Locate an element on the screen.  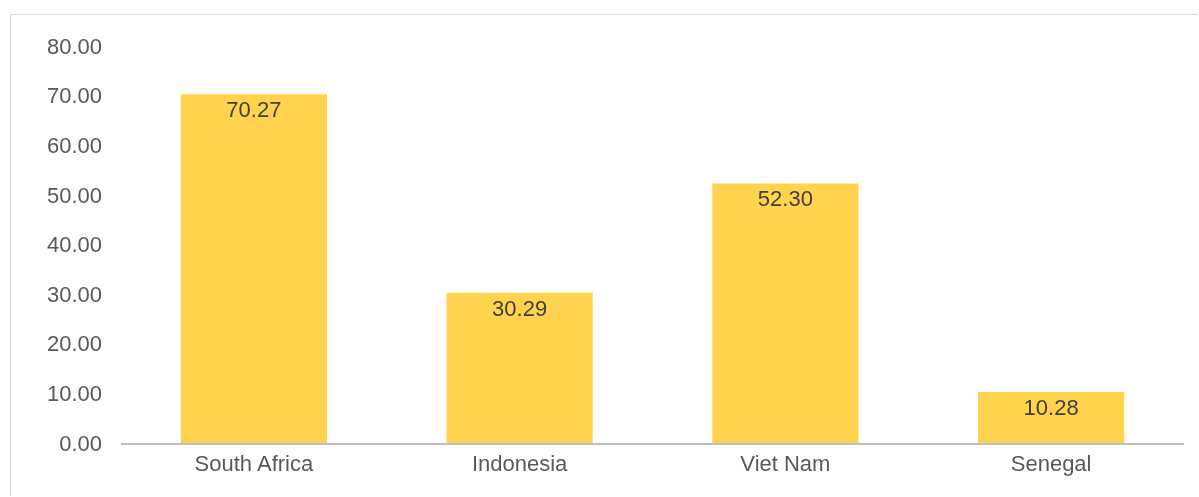
x-tick-label: Viet Nam is located at coordinates (785, 464).